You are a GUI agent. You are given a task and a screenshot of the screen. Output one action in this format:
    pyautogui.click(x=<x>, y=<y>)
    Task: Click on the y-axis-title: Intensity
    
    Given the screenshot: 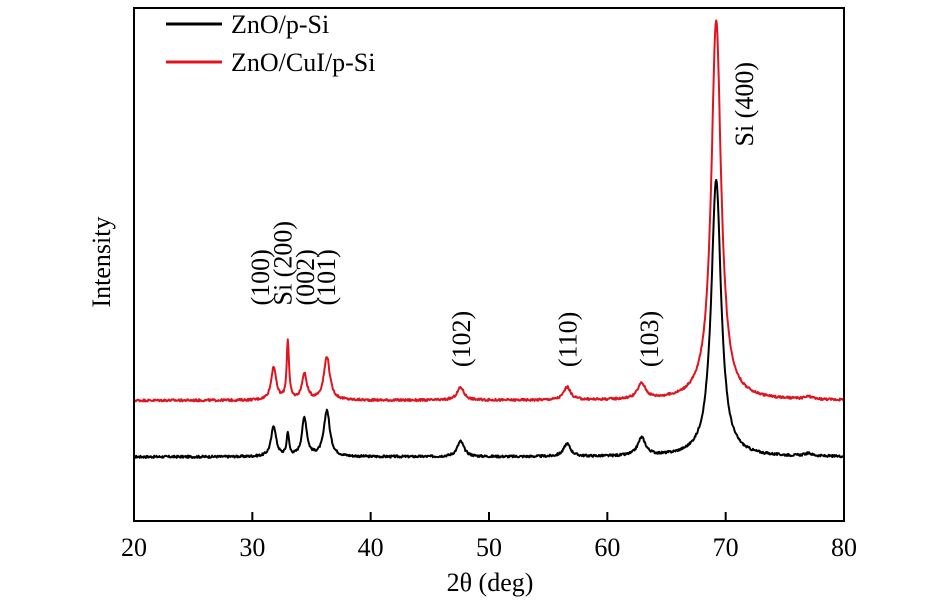 What is the action you would take?
    pyautogui.click(x=101, y=262)
    